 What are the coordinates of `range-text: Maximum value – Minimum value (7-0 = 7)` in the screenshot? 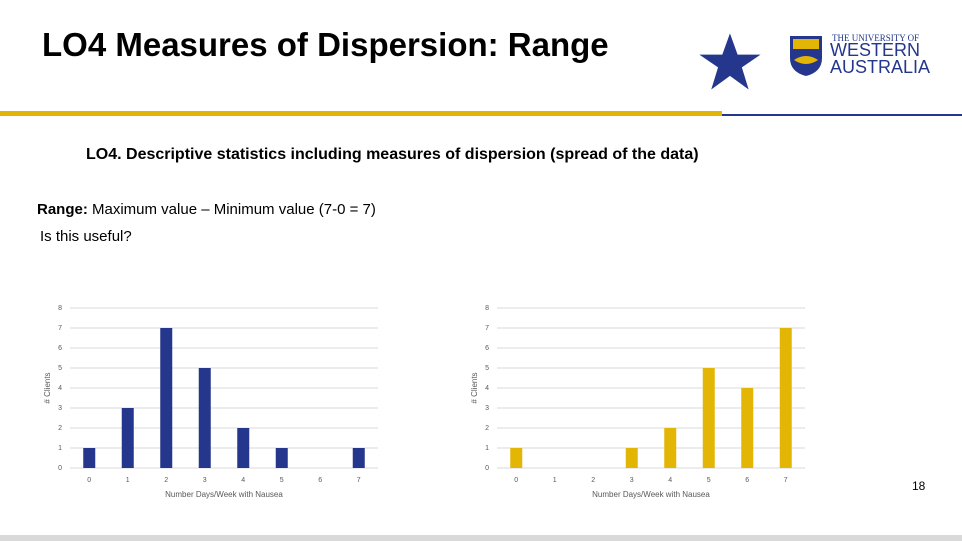 It's located at (231, 209).